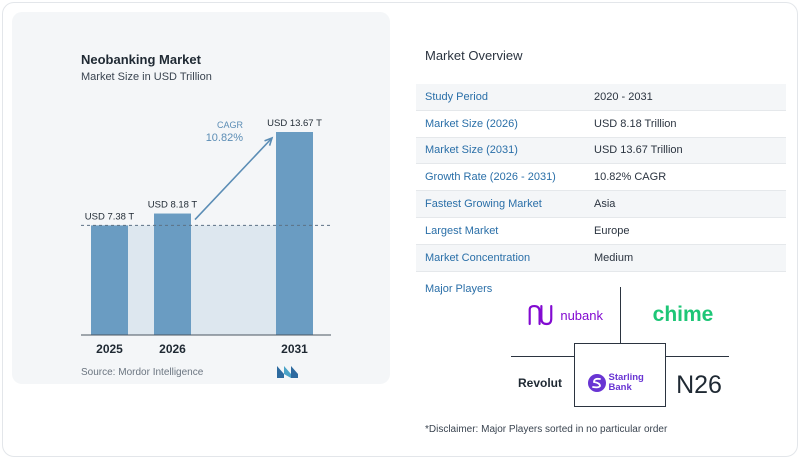  I want to click on overview-value: 2020 - 2031, so click(623, 96).